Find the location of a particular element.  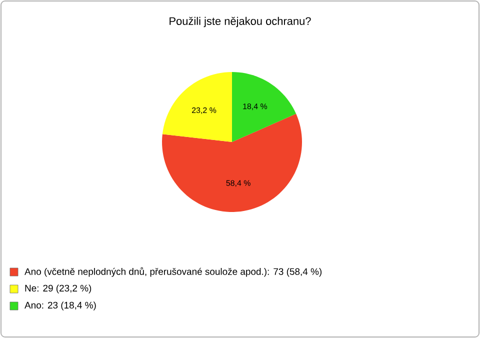

legend-label: Ano: 23 (18,4 %) is located at coordinates (60, 306).